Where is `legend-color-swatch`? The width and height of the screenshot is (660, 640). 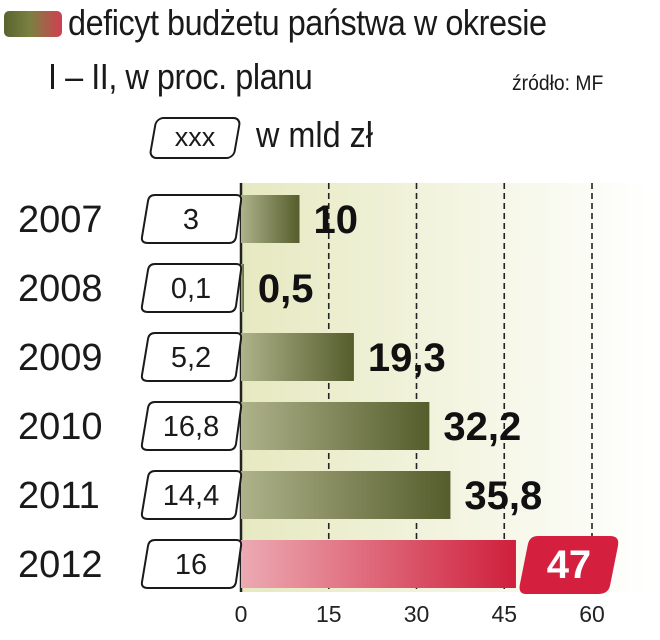
legend-color-swatch is located at coordinates (33, 24).